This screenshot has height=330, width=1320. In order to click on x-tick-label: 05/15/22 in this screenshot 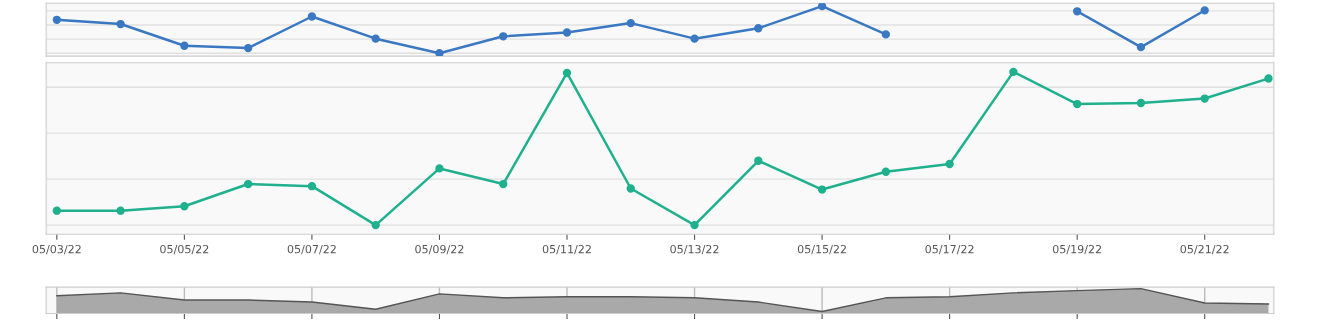, I will do `click(821, 249)`.